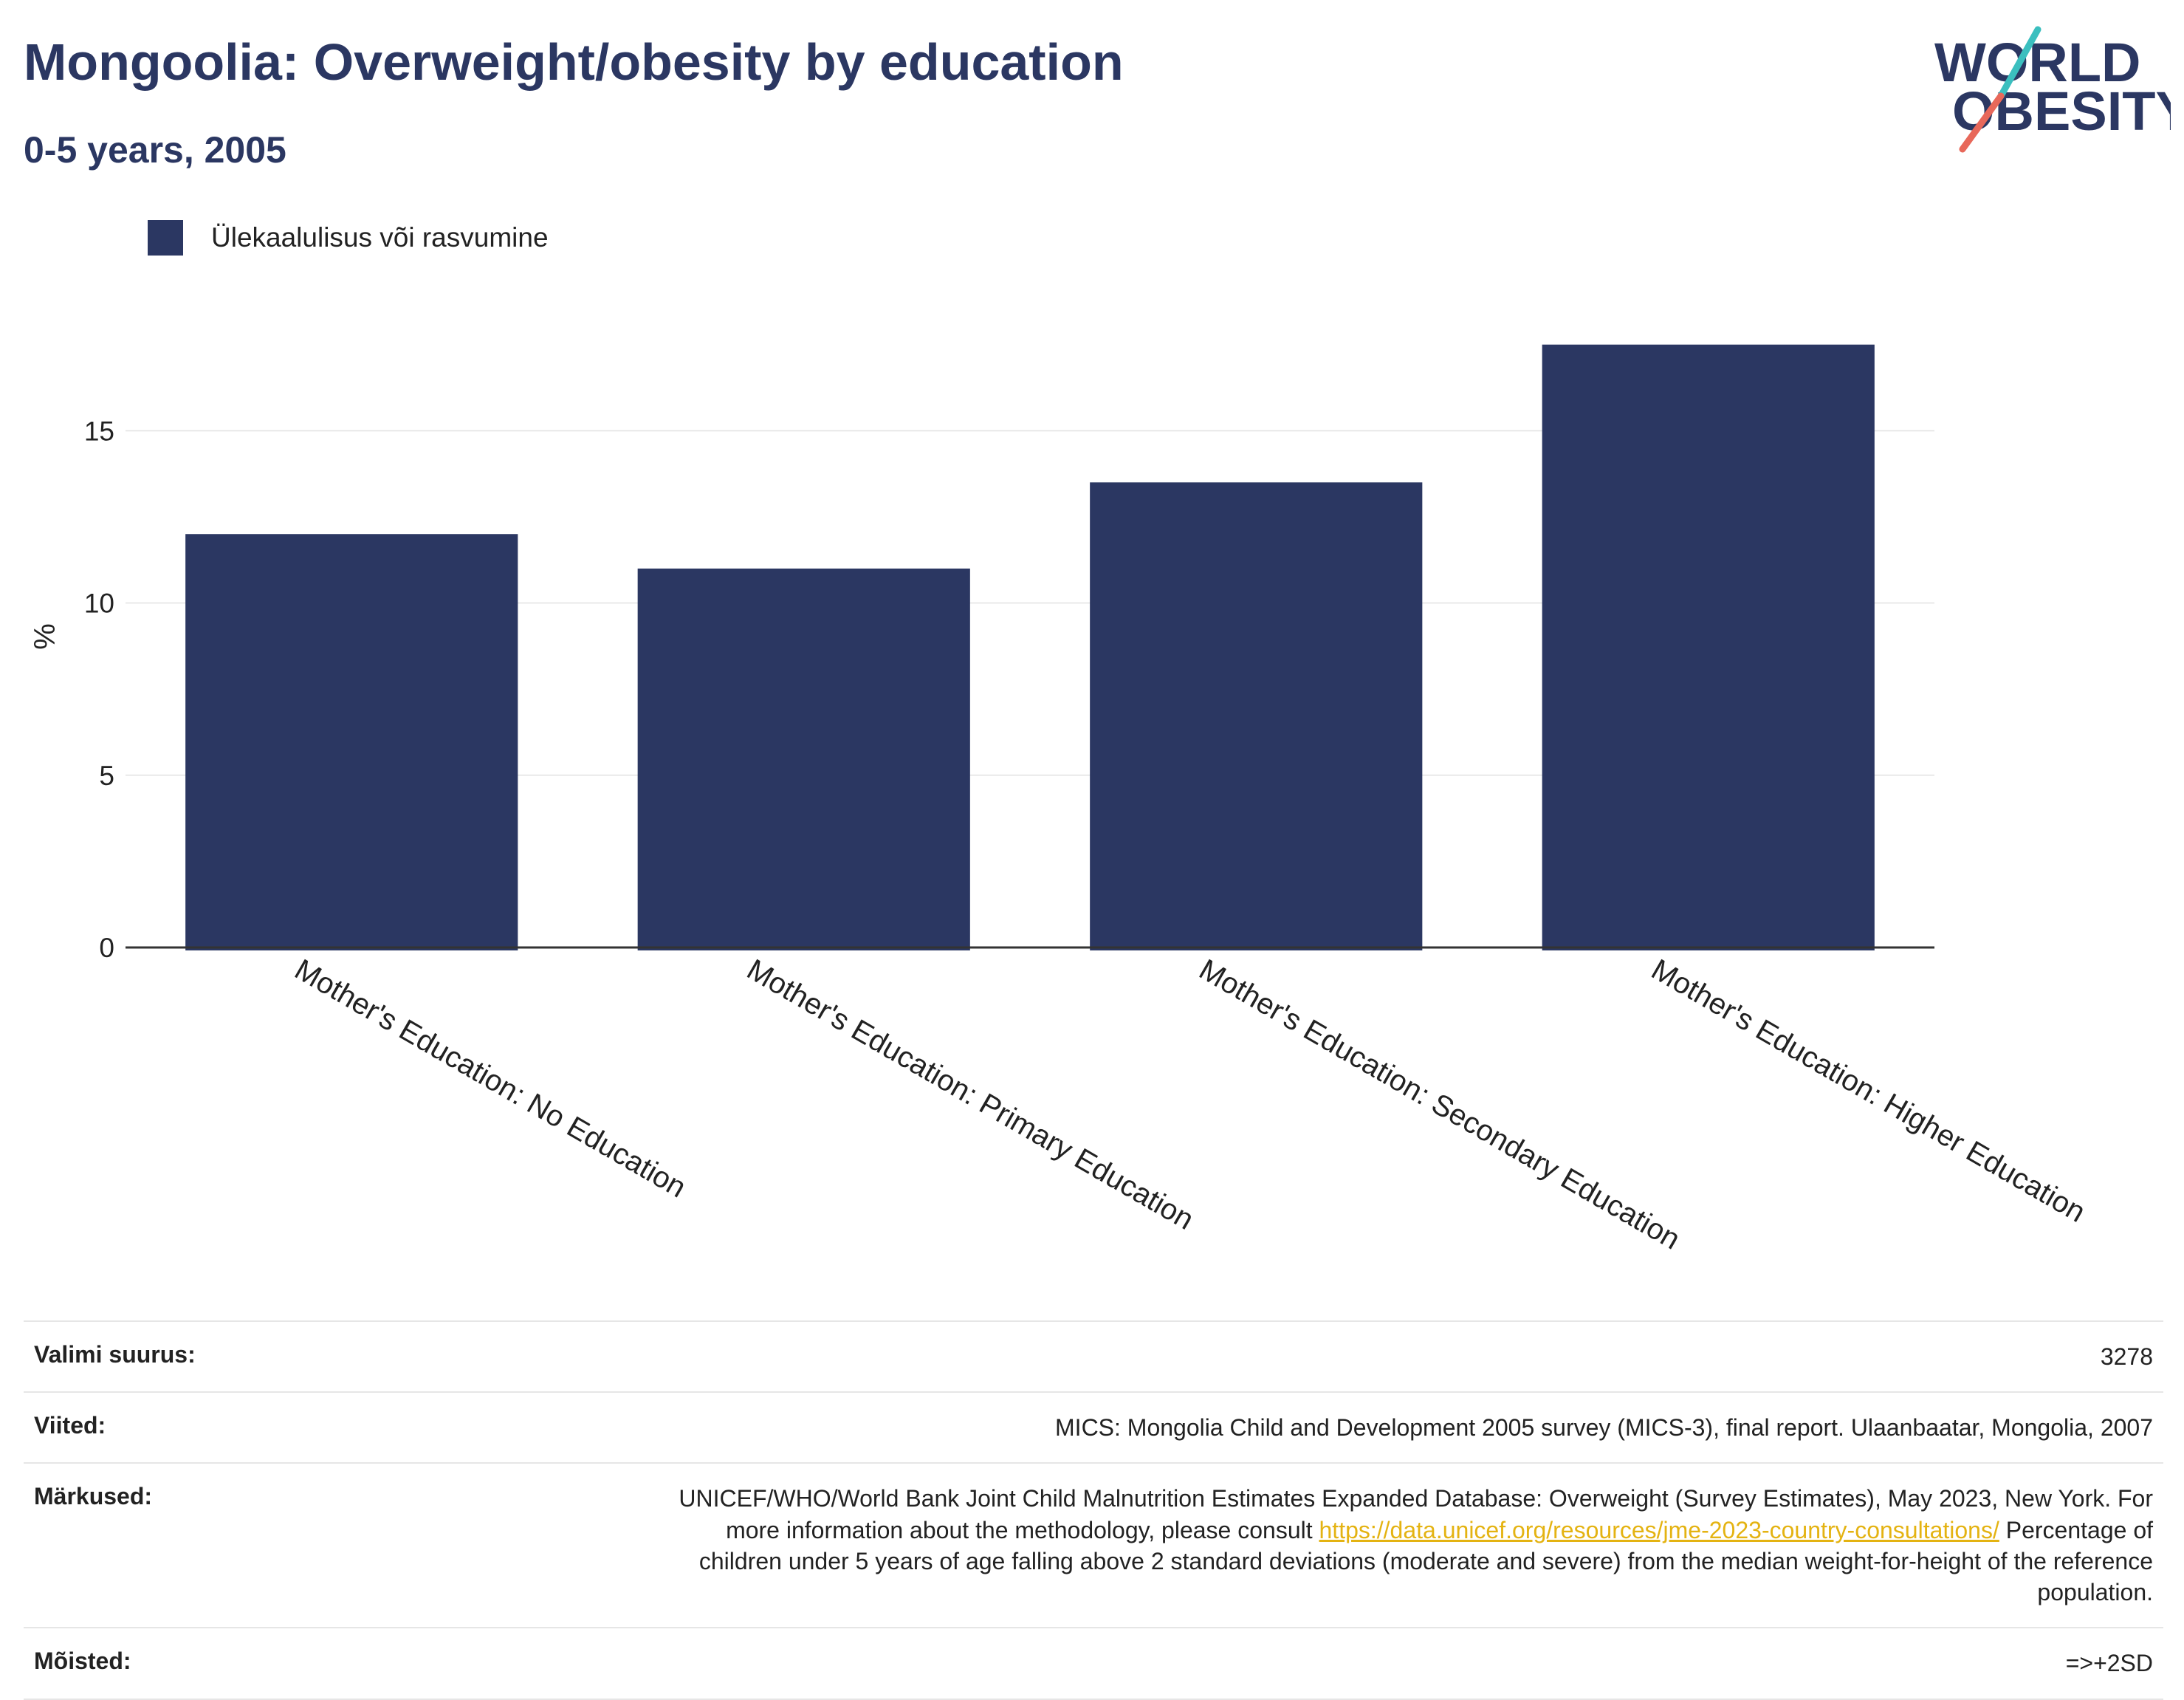 The width and height of the screenshot is (2184, 1700). What do you see at coordinates (380, 237) in the screenshot?
I see `legend-label: Ülekaalulisus või rasvumine` at bounding box center [380, 237].